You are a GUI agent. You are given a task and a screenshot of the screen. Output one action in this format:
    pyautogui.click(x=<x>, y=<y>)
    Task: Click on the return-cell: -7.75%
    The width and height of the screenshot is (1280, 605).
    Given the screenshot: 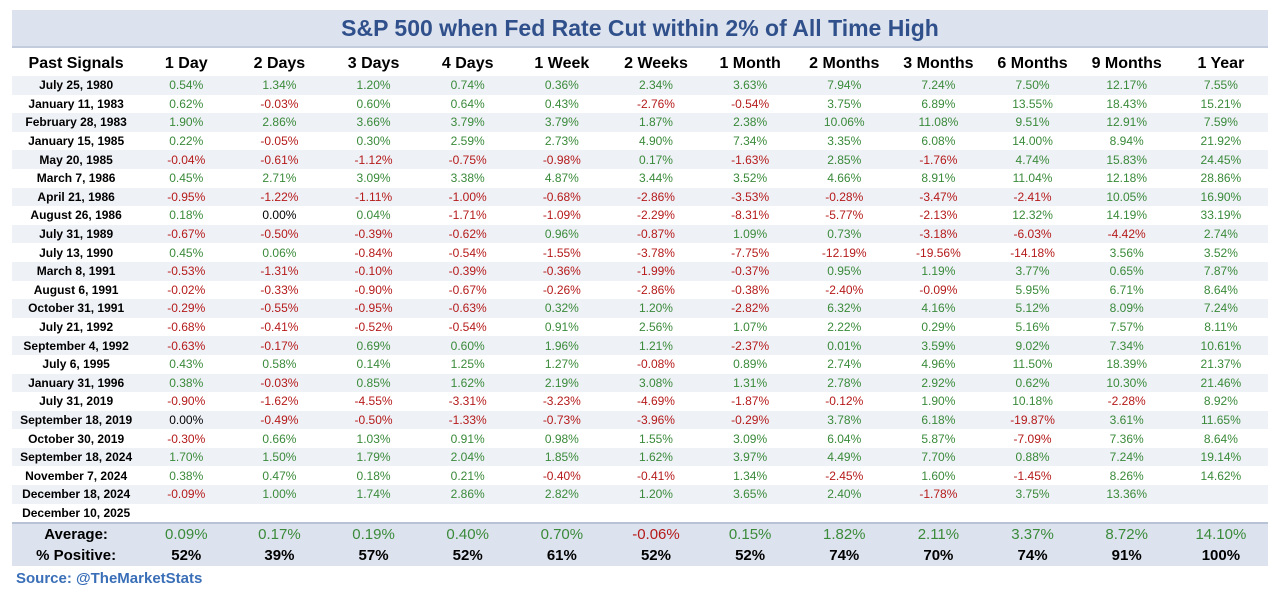 What is the action you would take?
    pyautogui.click(x=750, y=252)
    